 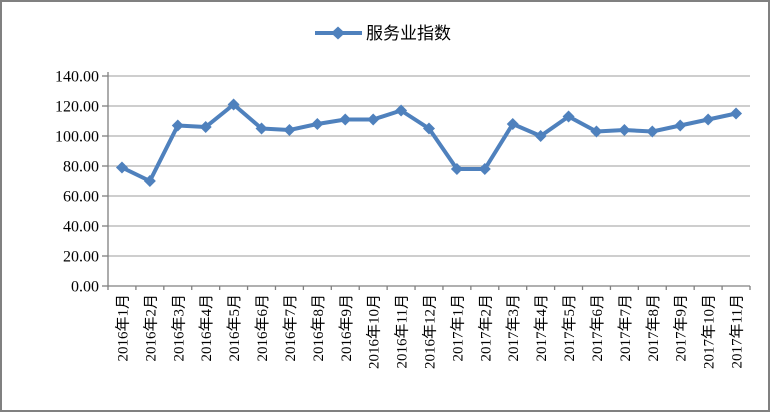 What do you see at coordinates (121, 167) in the screenshot?
I see `data-point-marker-2016年1月` at bounding box center [121, 167].